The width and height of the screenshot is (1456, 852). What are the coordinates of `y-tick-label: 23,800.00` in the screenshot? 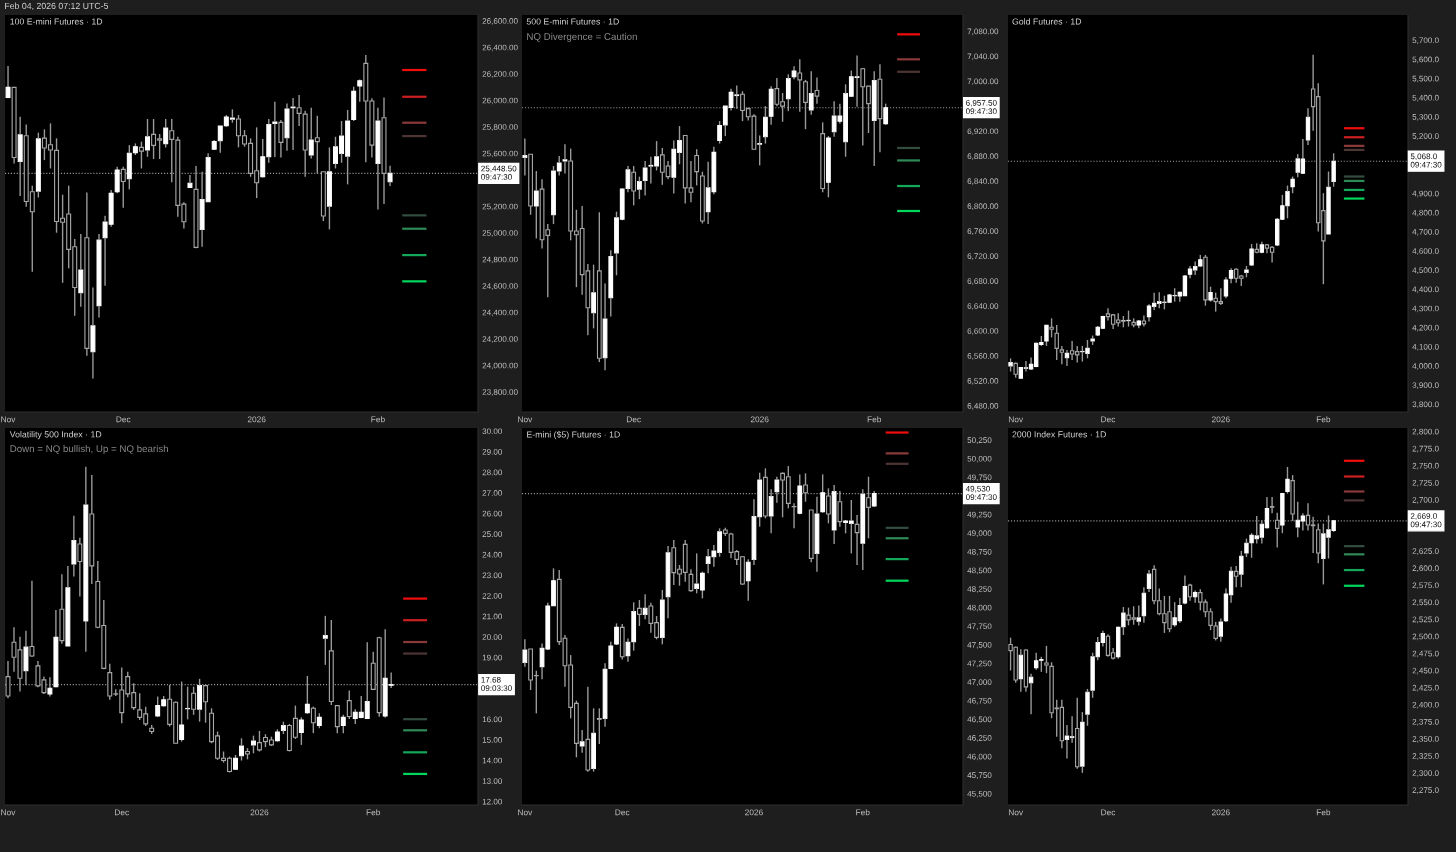 It's located at (500, 392).